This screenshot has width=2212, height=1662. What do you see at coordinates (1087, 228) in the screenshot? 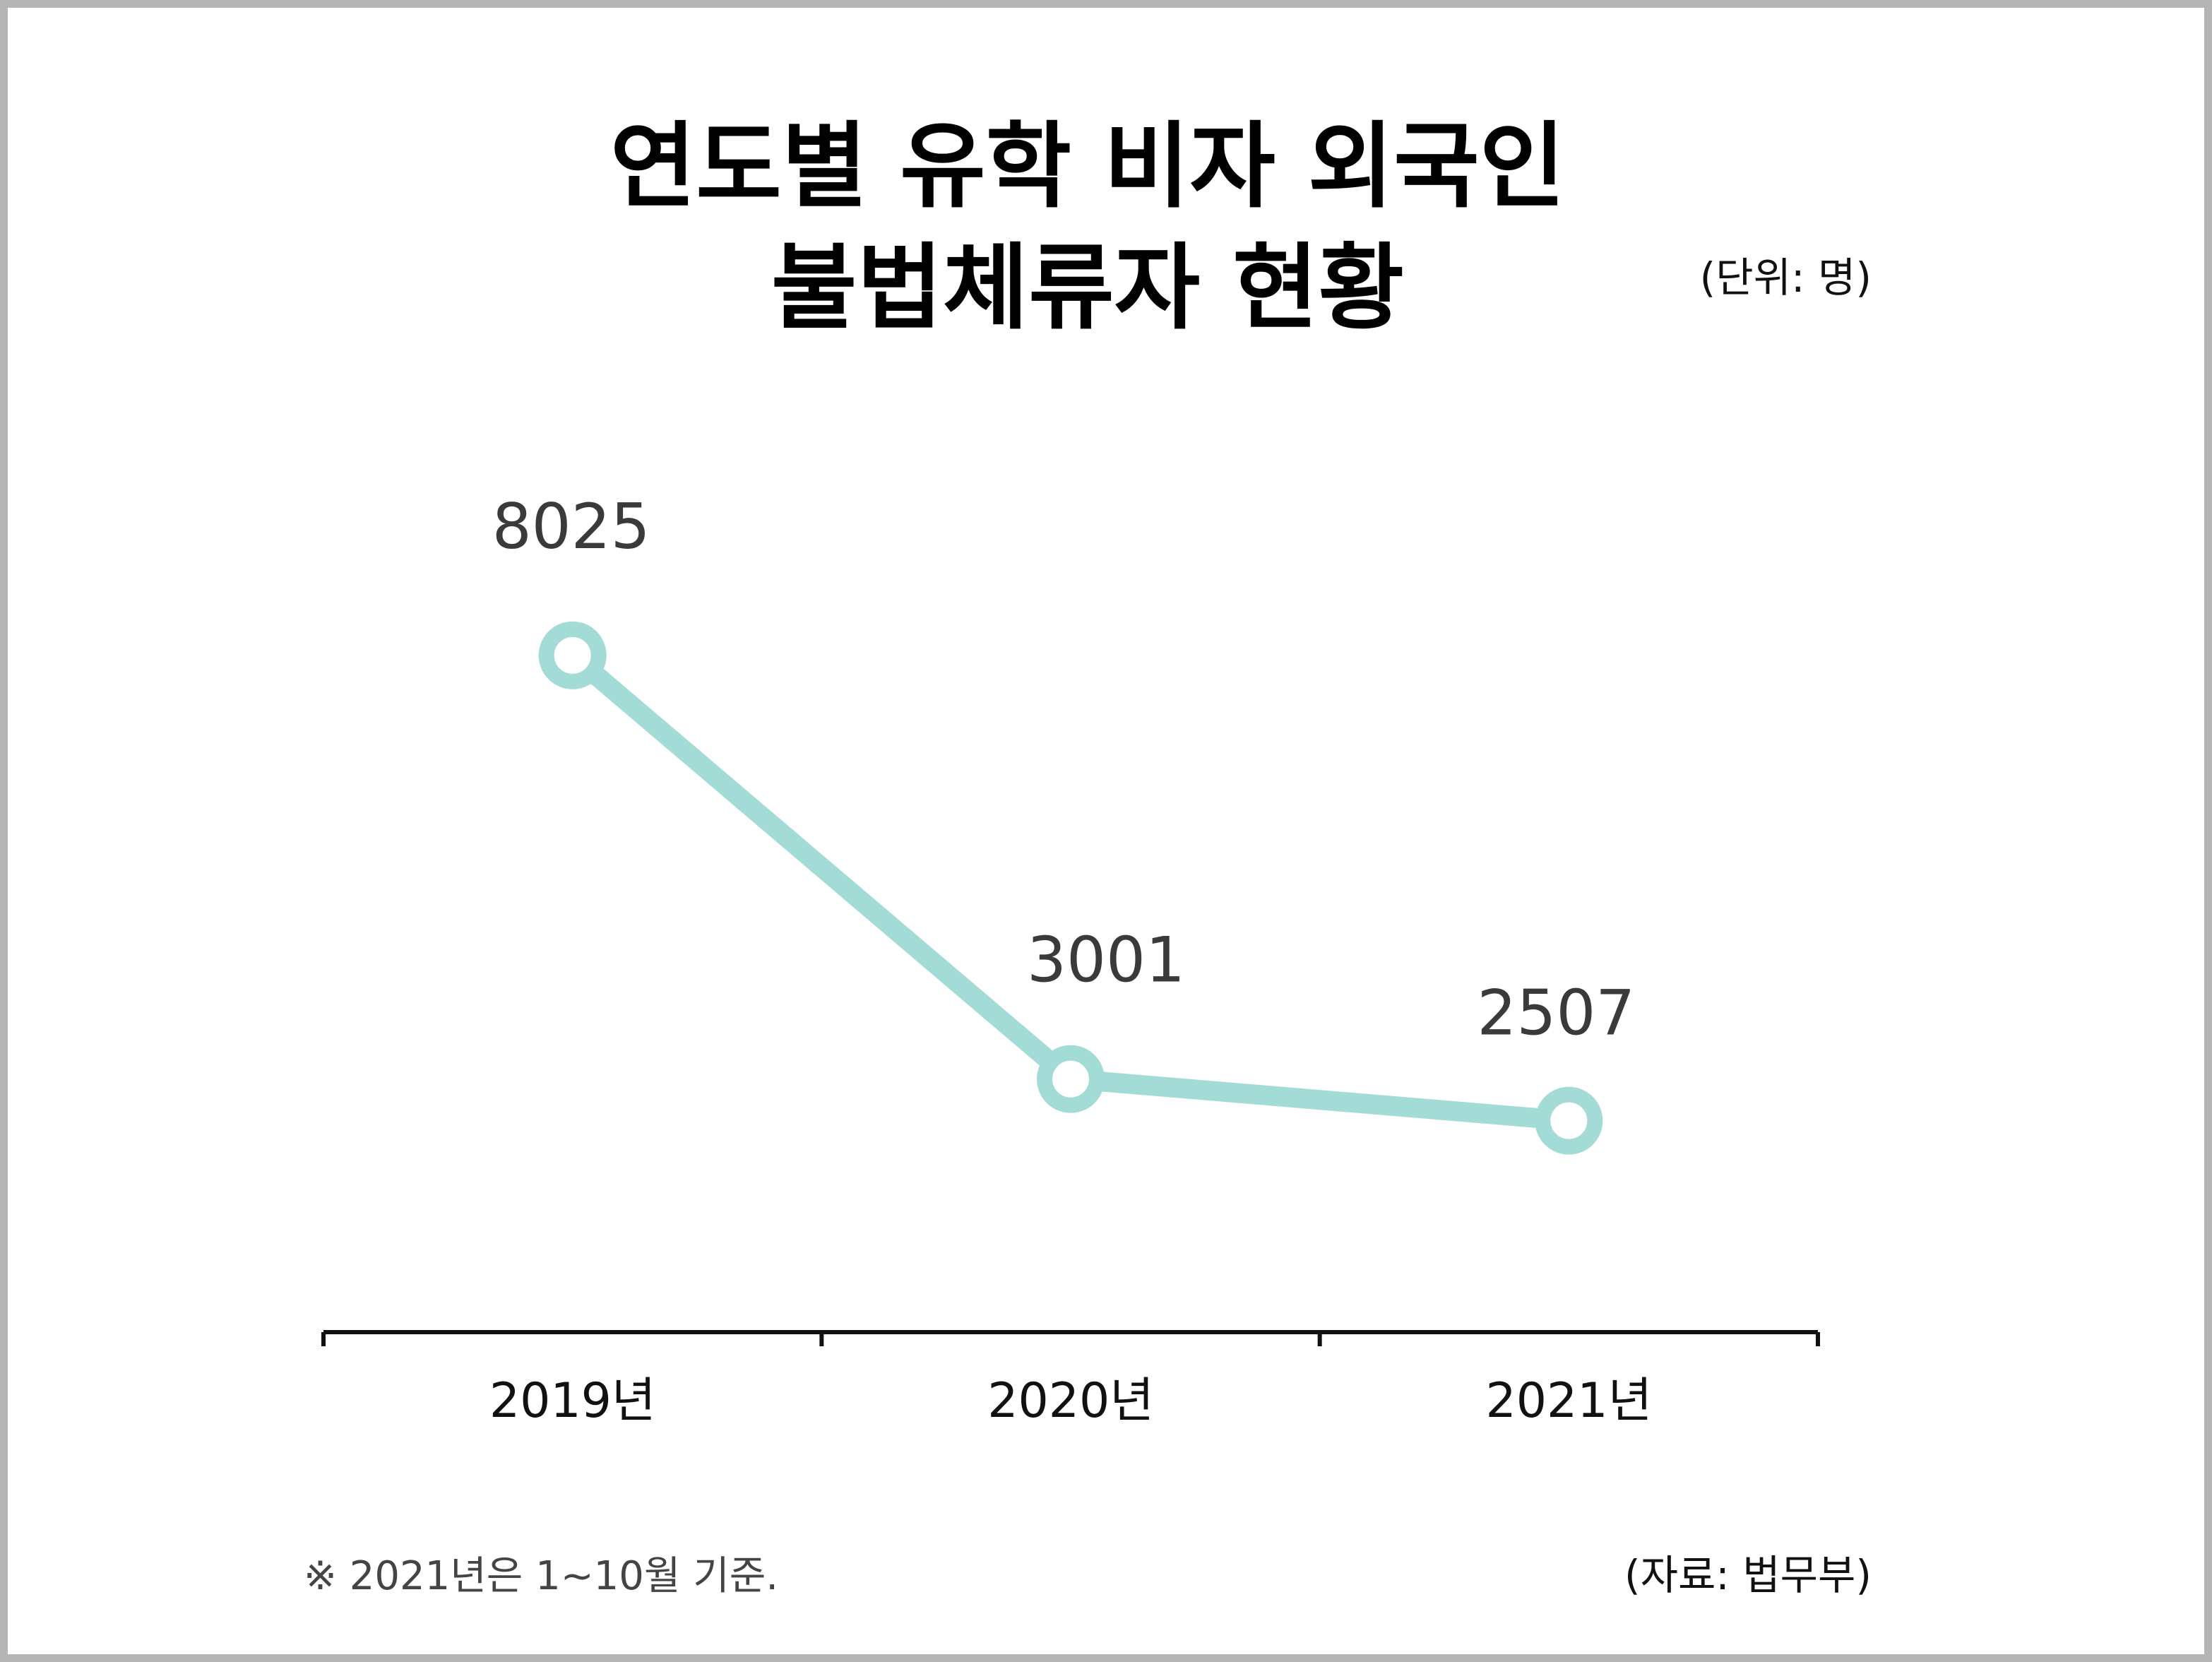
I see `chart-title: 연도별 유학 비자 외국인 불법체류자 현황` at bounding box center [1087, 228].